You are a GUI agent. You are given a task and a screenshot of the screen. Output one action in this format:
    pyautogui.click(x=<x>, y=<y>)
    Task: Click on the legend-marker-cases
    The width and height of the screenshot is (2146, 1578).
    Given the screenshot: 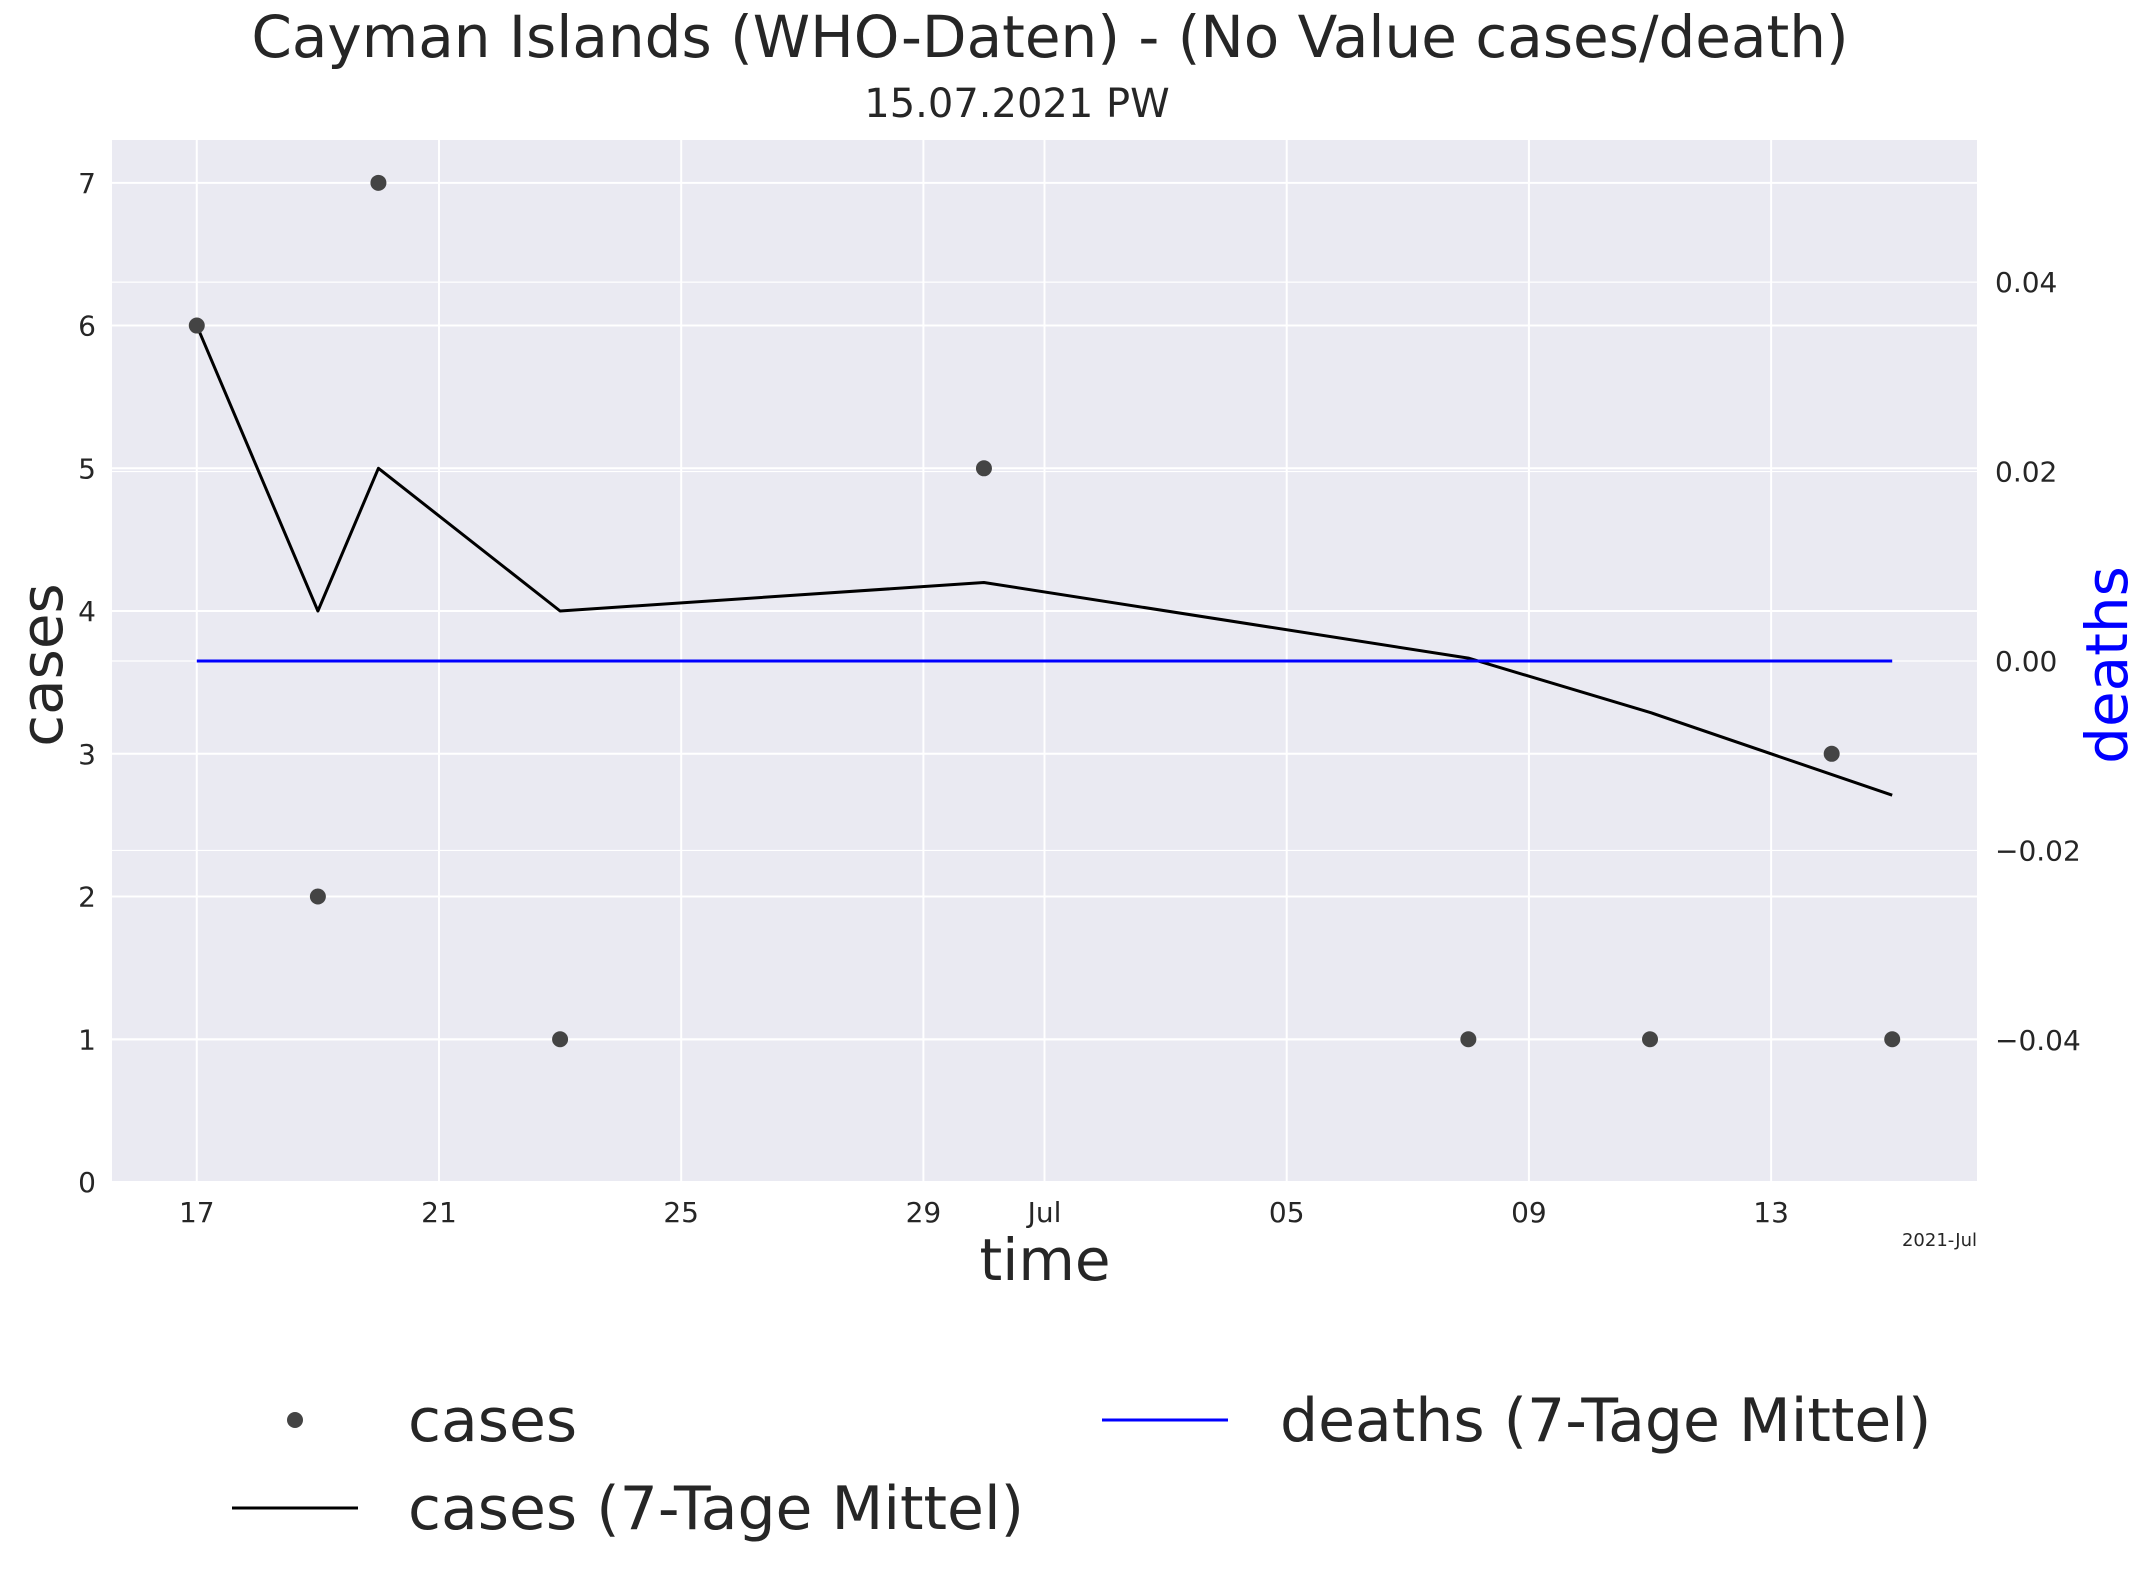 What is the action you would take?
    pyautogui.click(x=295, y=1420)
    